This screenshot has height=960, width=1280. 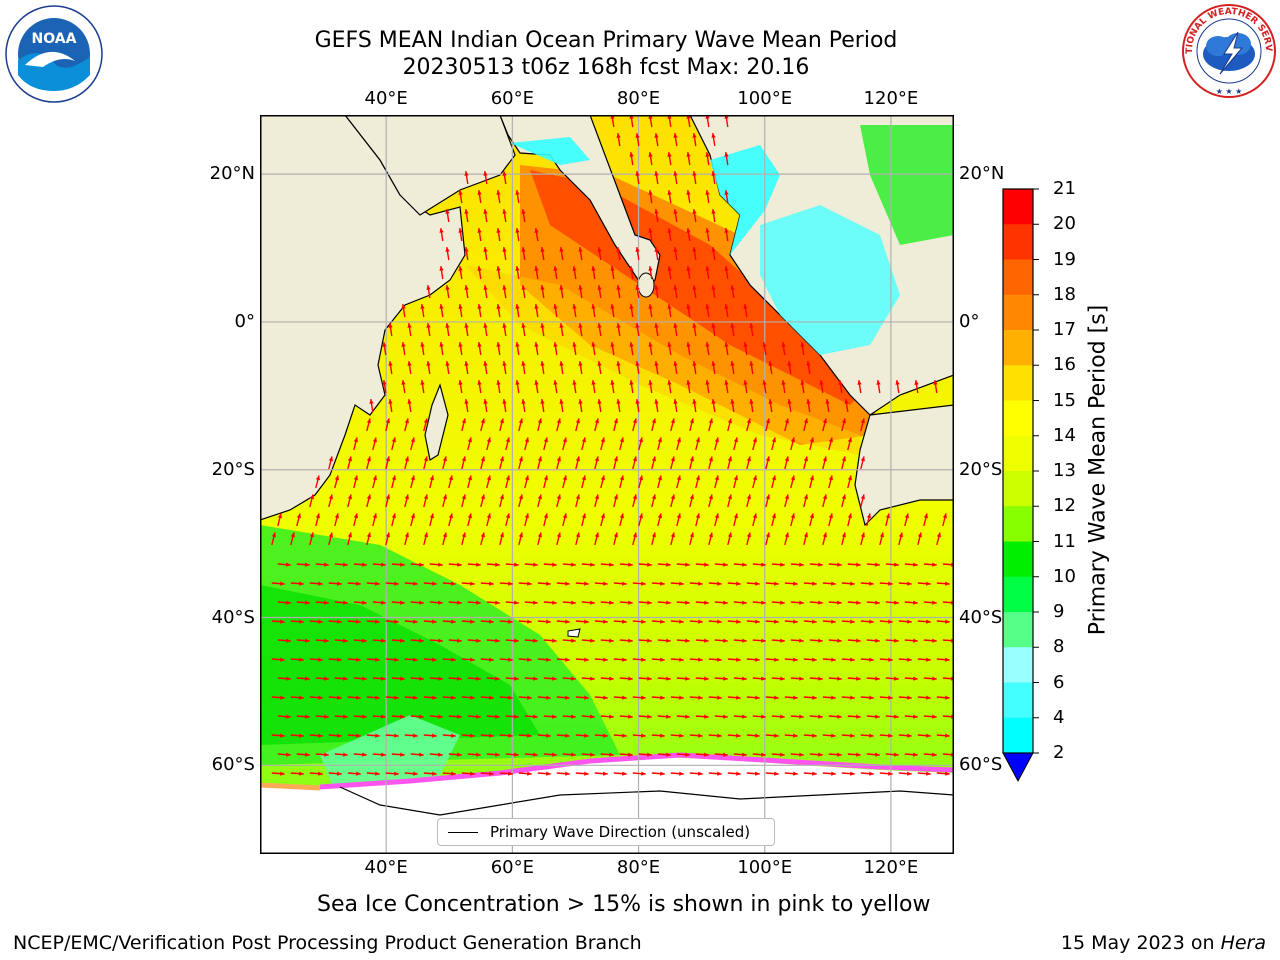 What do you see at coordinates (244, 321) in the screenshot?
I see `lat-label-left: 0°` at bounding box center [244, 321].